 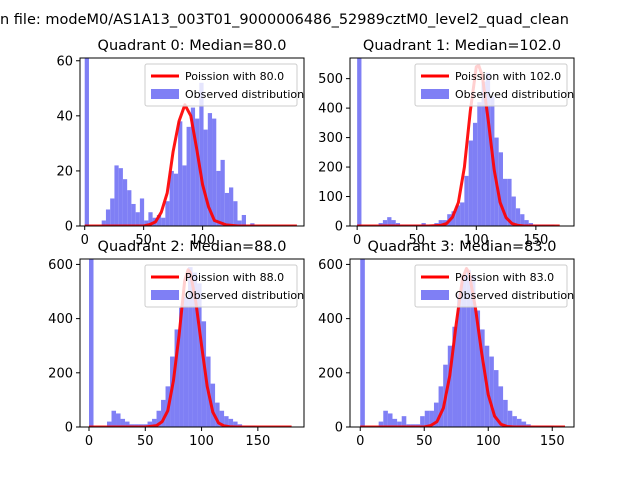 I want to click on y-tick-label: 500, so click(x=330, y=79).